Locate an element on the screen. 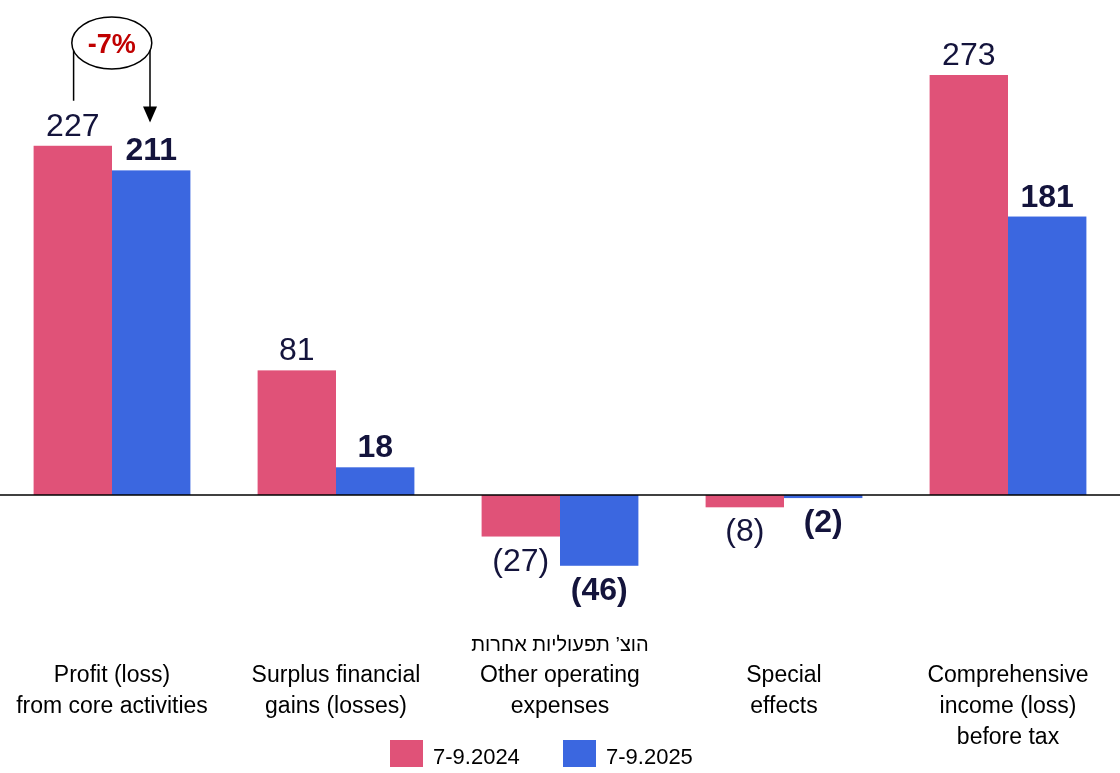 The height and width of the screenshot is (773, 1120). x-tick-label: Profit (loss) from core activities is located at coordinates (112, 689).